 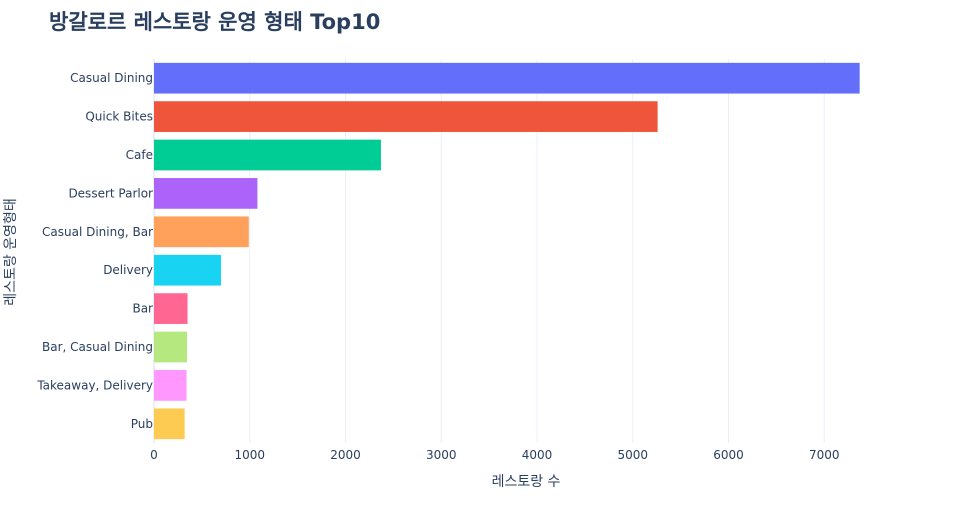 I want to click on x-tick-label: 3000, so click(x=441, y=455).